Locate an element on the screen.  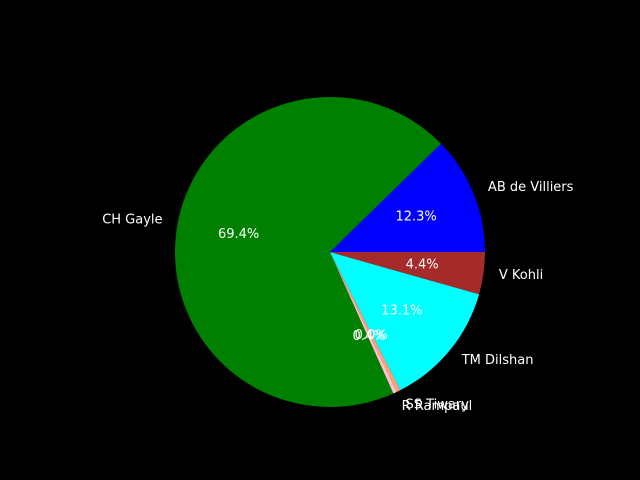
slice-label-ss-tiwary: SS Tiwary is located at coordinates (437, 404).